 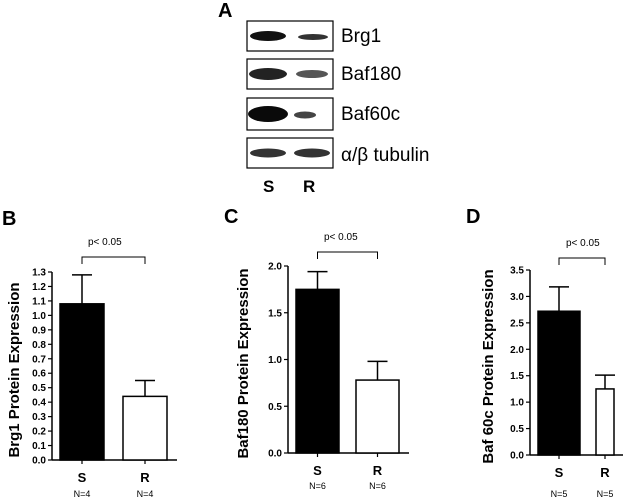 I want to click on blot-label-baf60c: Baf60c, so click(x=370, y=114).